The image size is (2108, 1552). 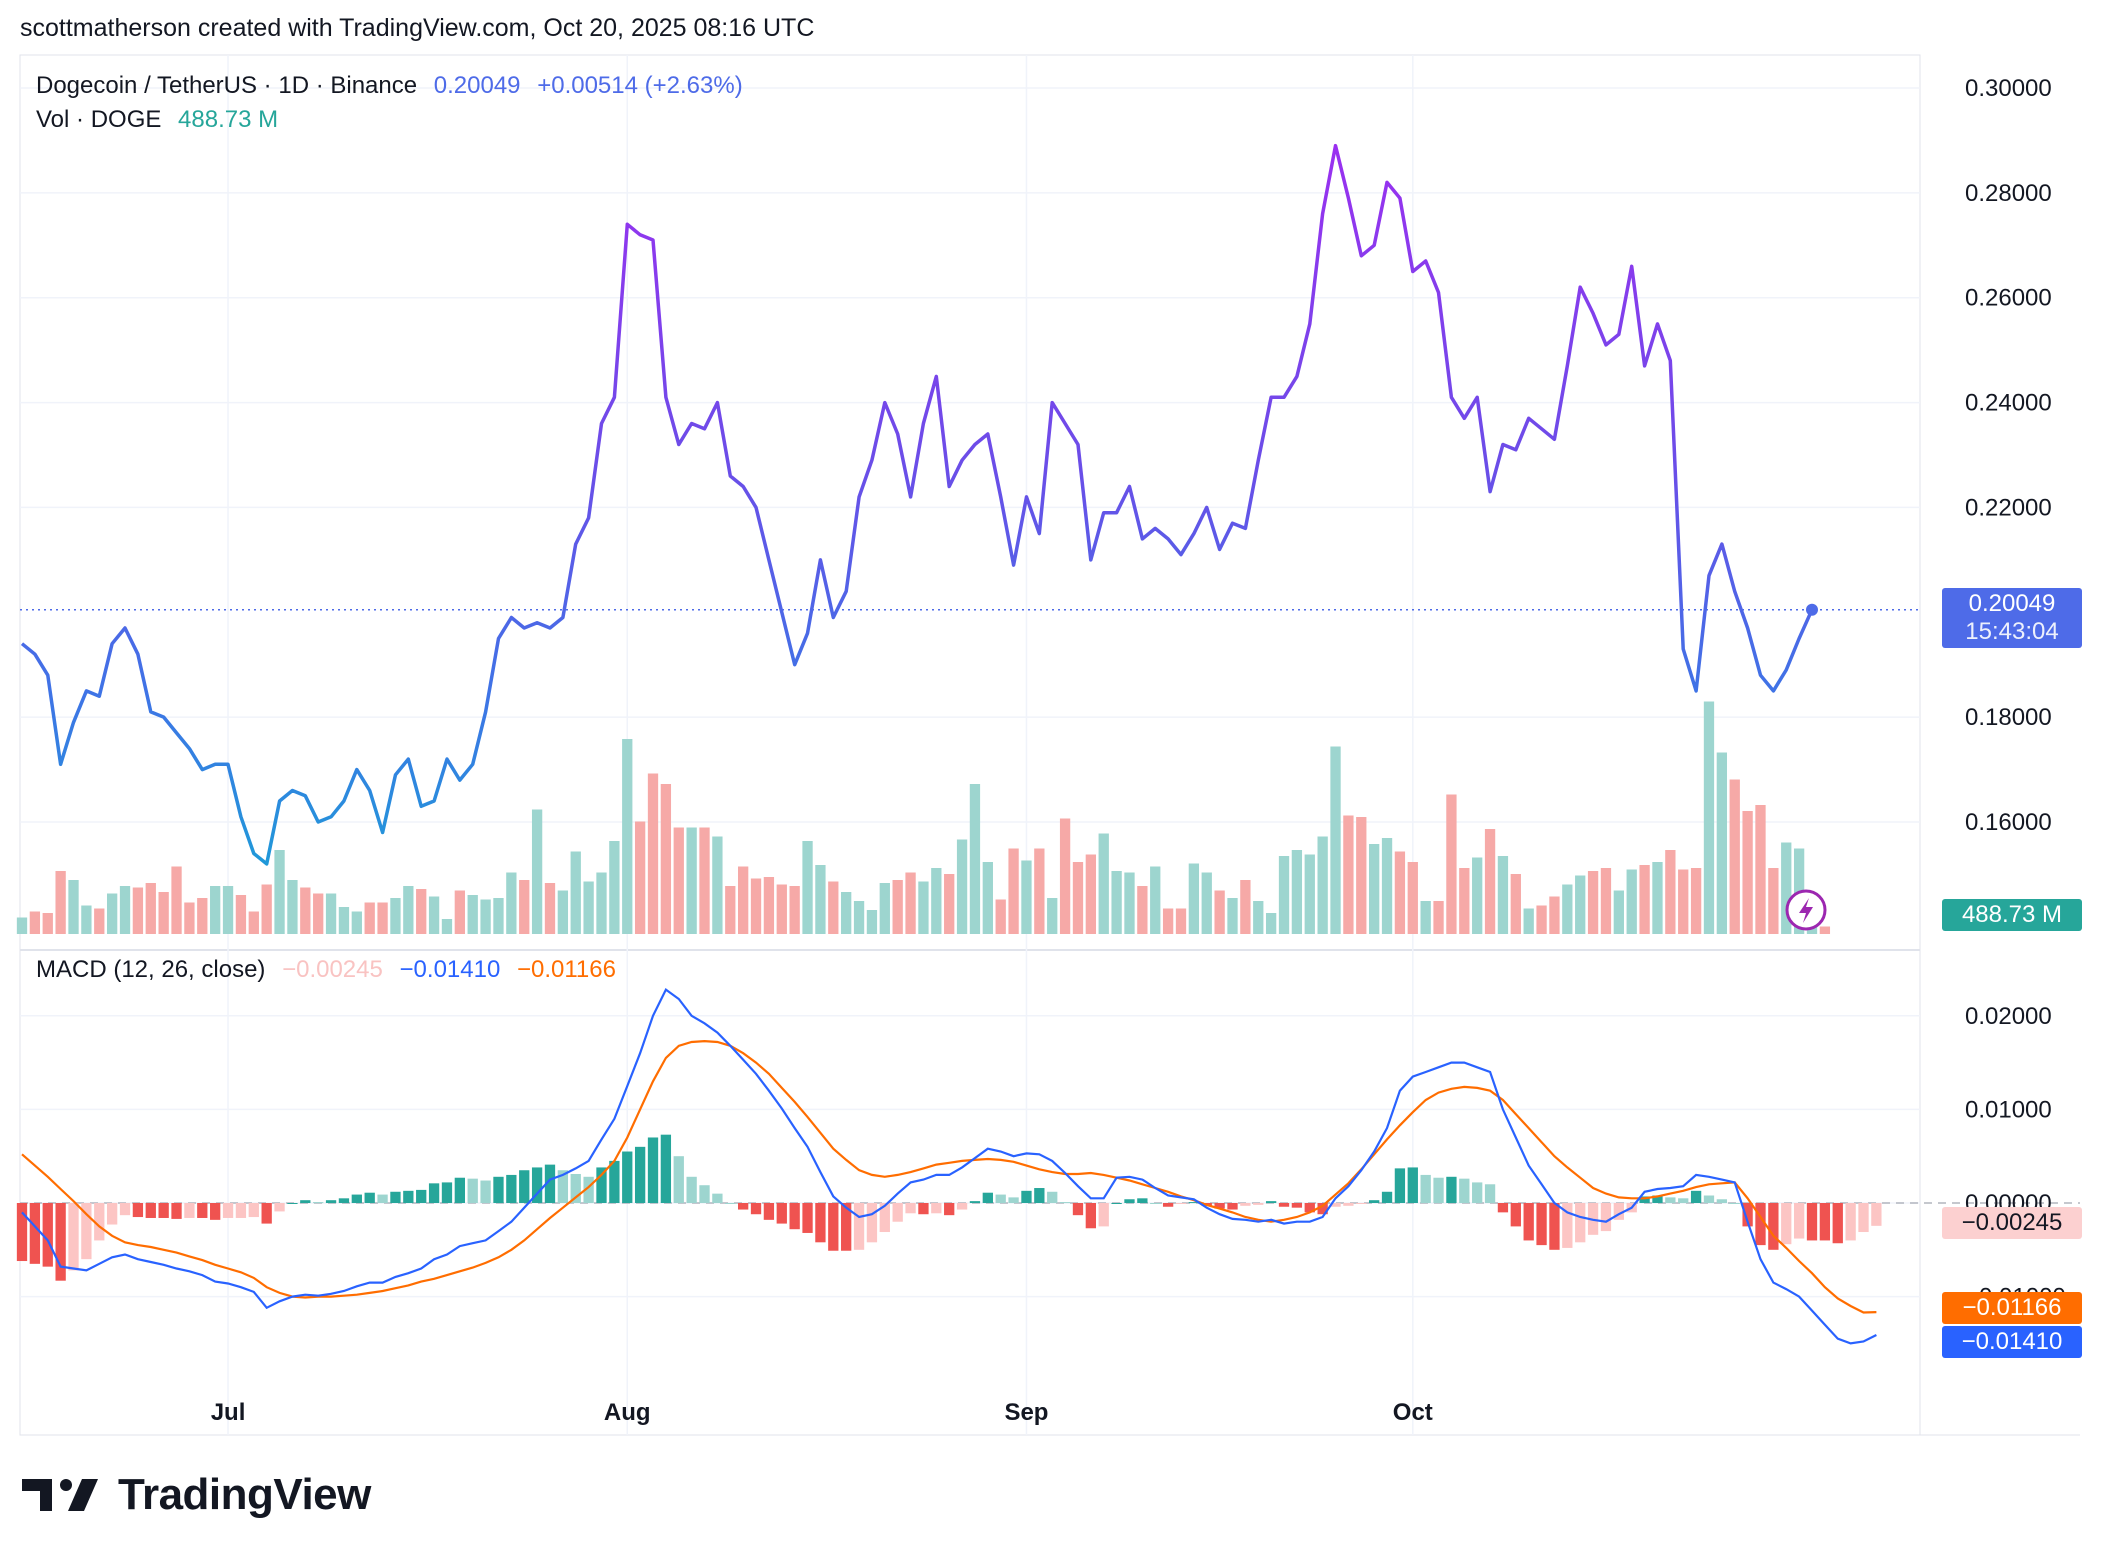 What do you see at coordinates (99, 119) in the screenshot?
I see `legend-vol-label: Vol · DOGE` at bounding box center [99, 119].